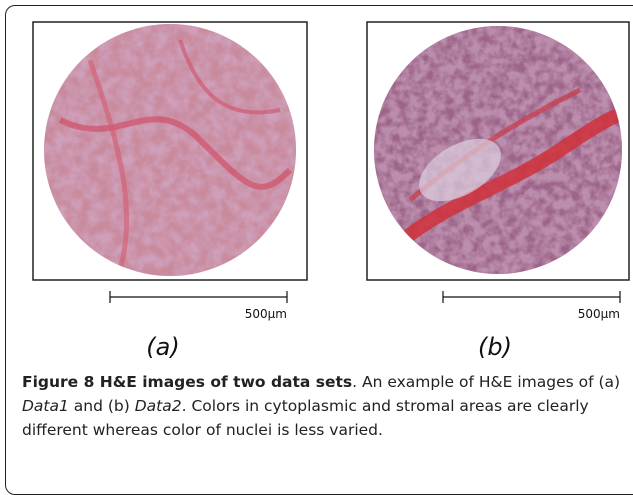 This screenshot has width=633, height=495. Describe the element at coordinates (158, 406) in the screenshot. I see `caption-italic: Data2` at that location.